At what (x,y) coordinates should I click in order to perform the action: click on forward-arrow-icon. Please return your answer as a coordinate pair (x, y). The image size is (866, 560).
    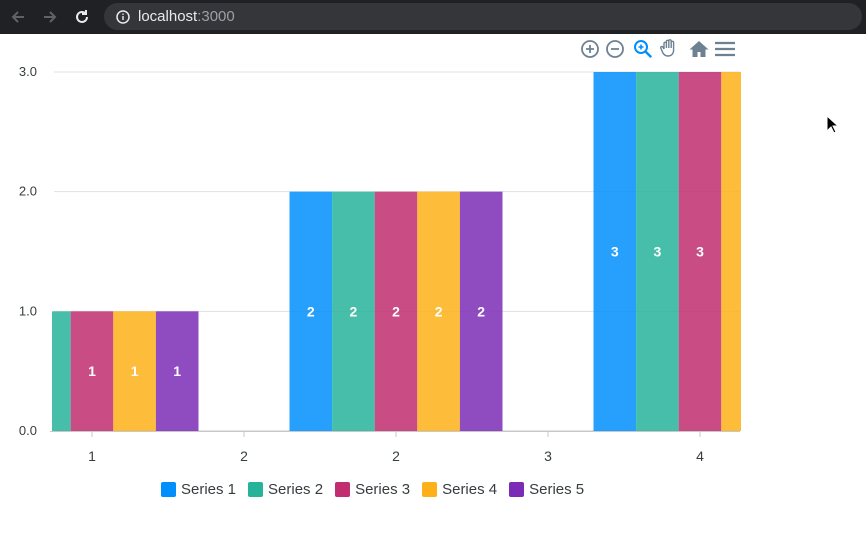
    Looking at the image, I should click on (50, 17).